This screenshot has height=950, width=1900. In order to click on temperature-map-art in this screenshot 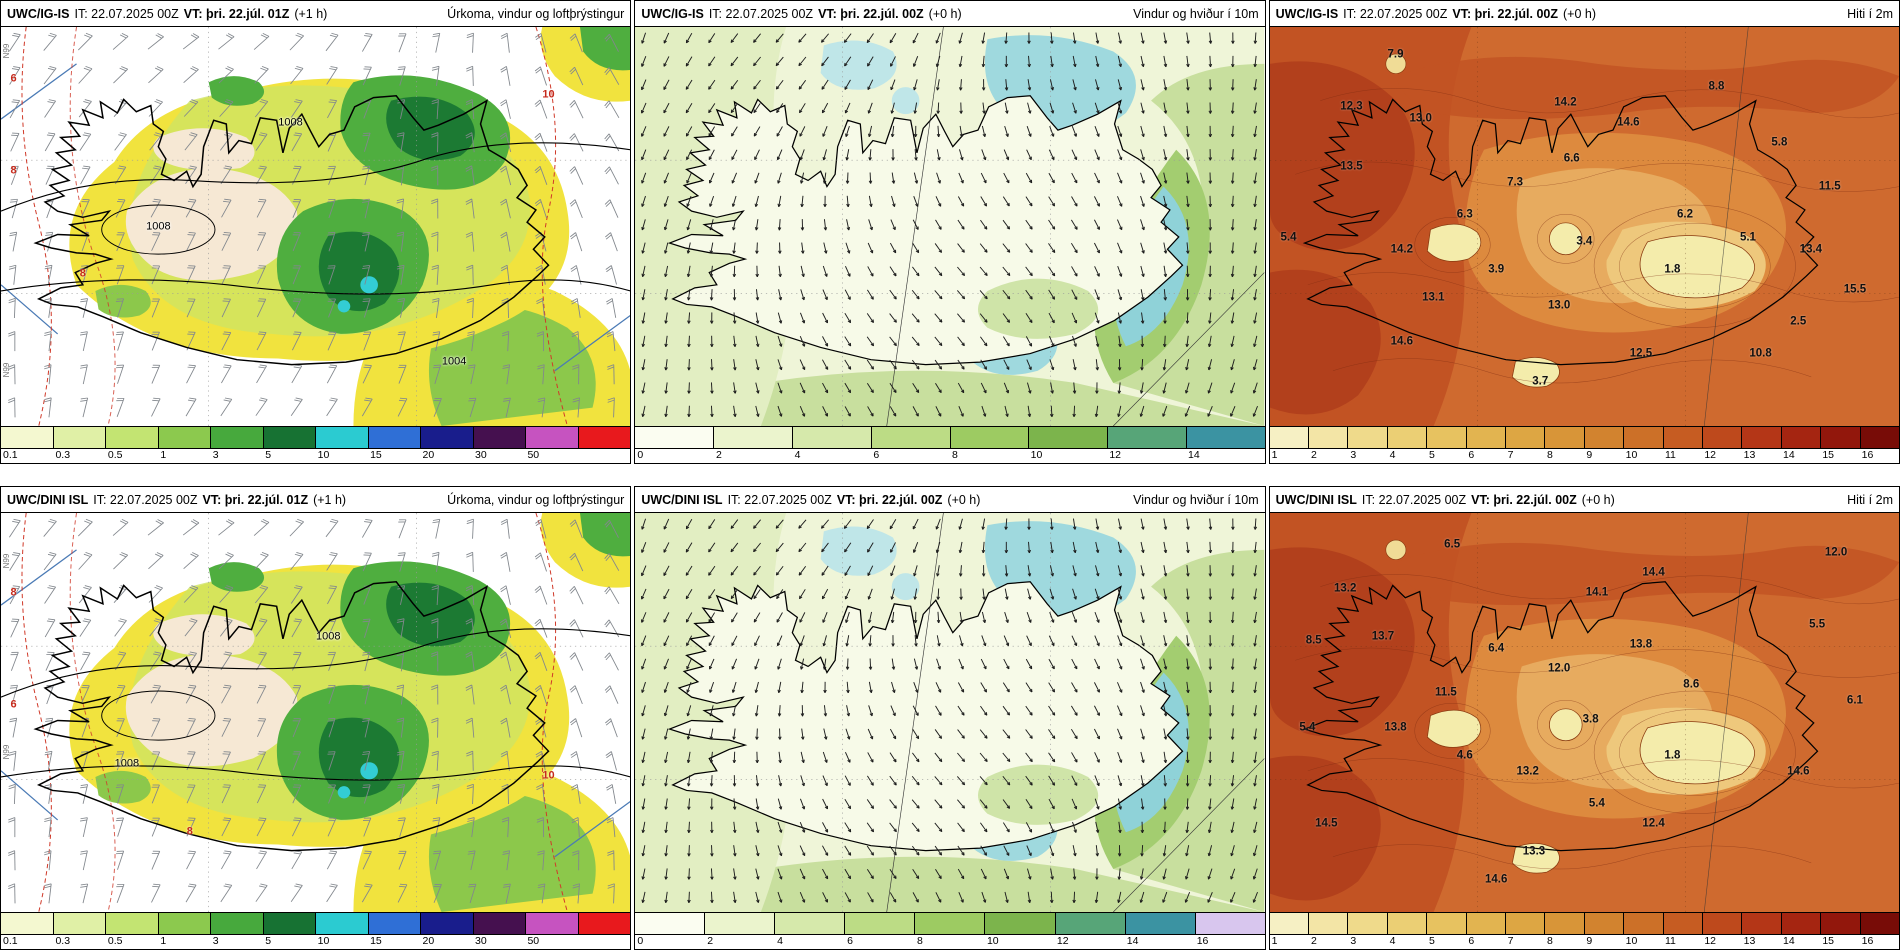, I will do `click(1584, 712)`.